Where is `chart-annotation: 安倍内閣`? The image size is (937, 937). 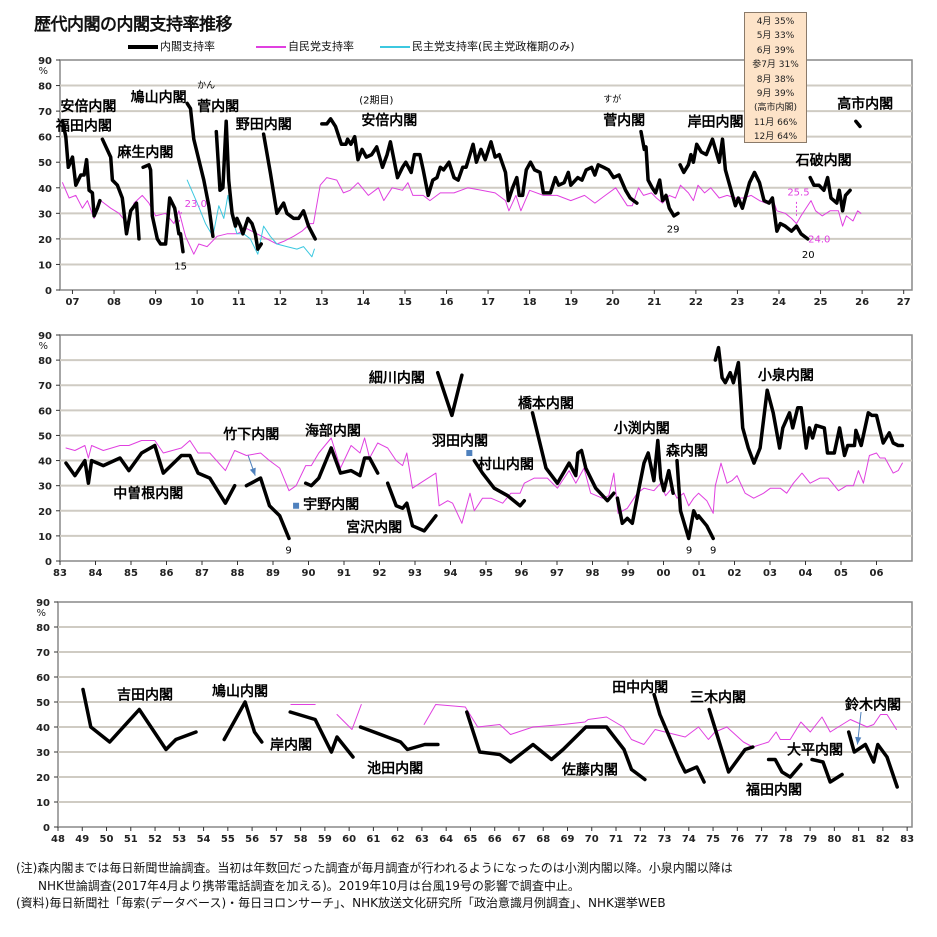 chart-annotation: 安倍内閣 is located at coordinates (389, 120).